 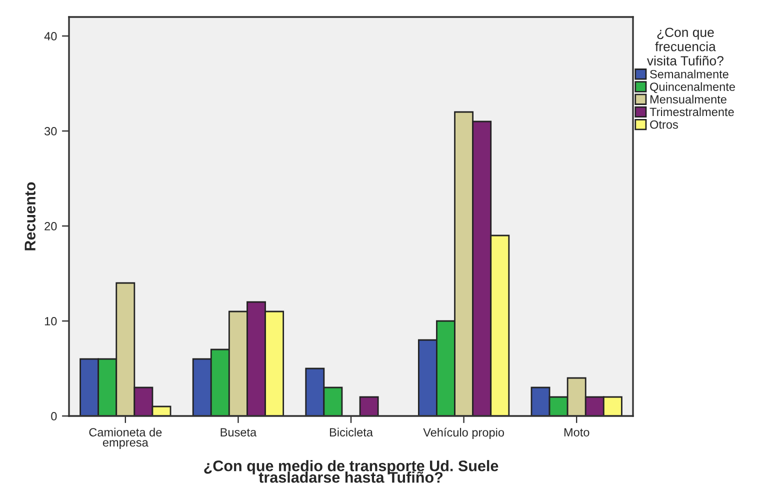 I want to click on legend-label: Mensualmente, so click(x=688, y=99).